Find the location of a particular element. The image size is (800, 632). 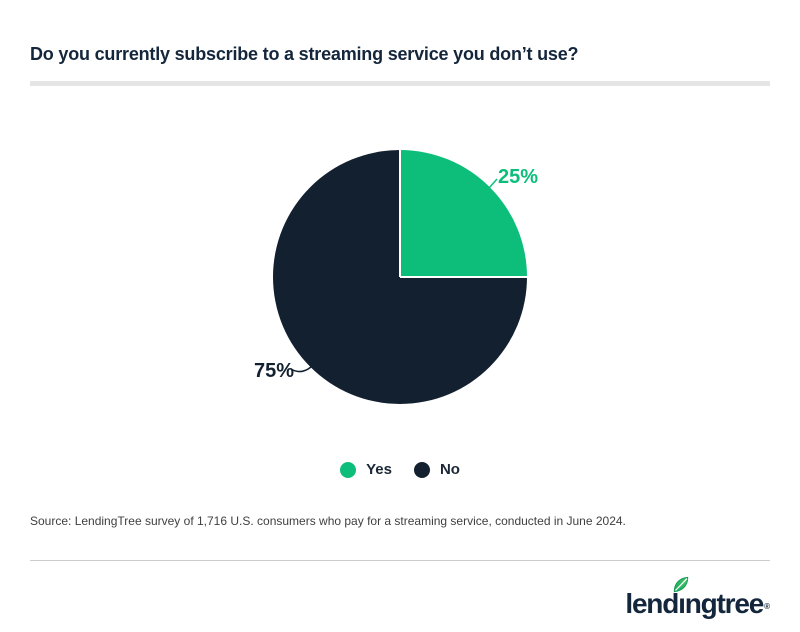

yes-percent-label: 25% is located at coordinates (518, 177).